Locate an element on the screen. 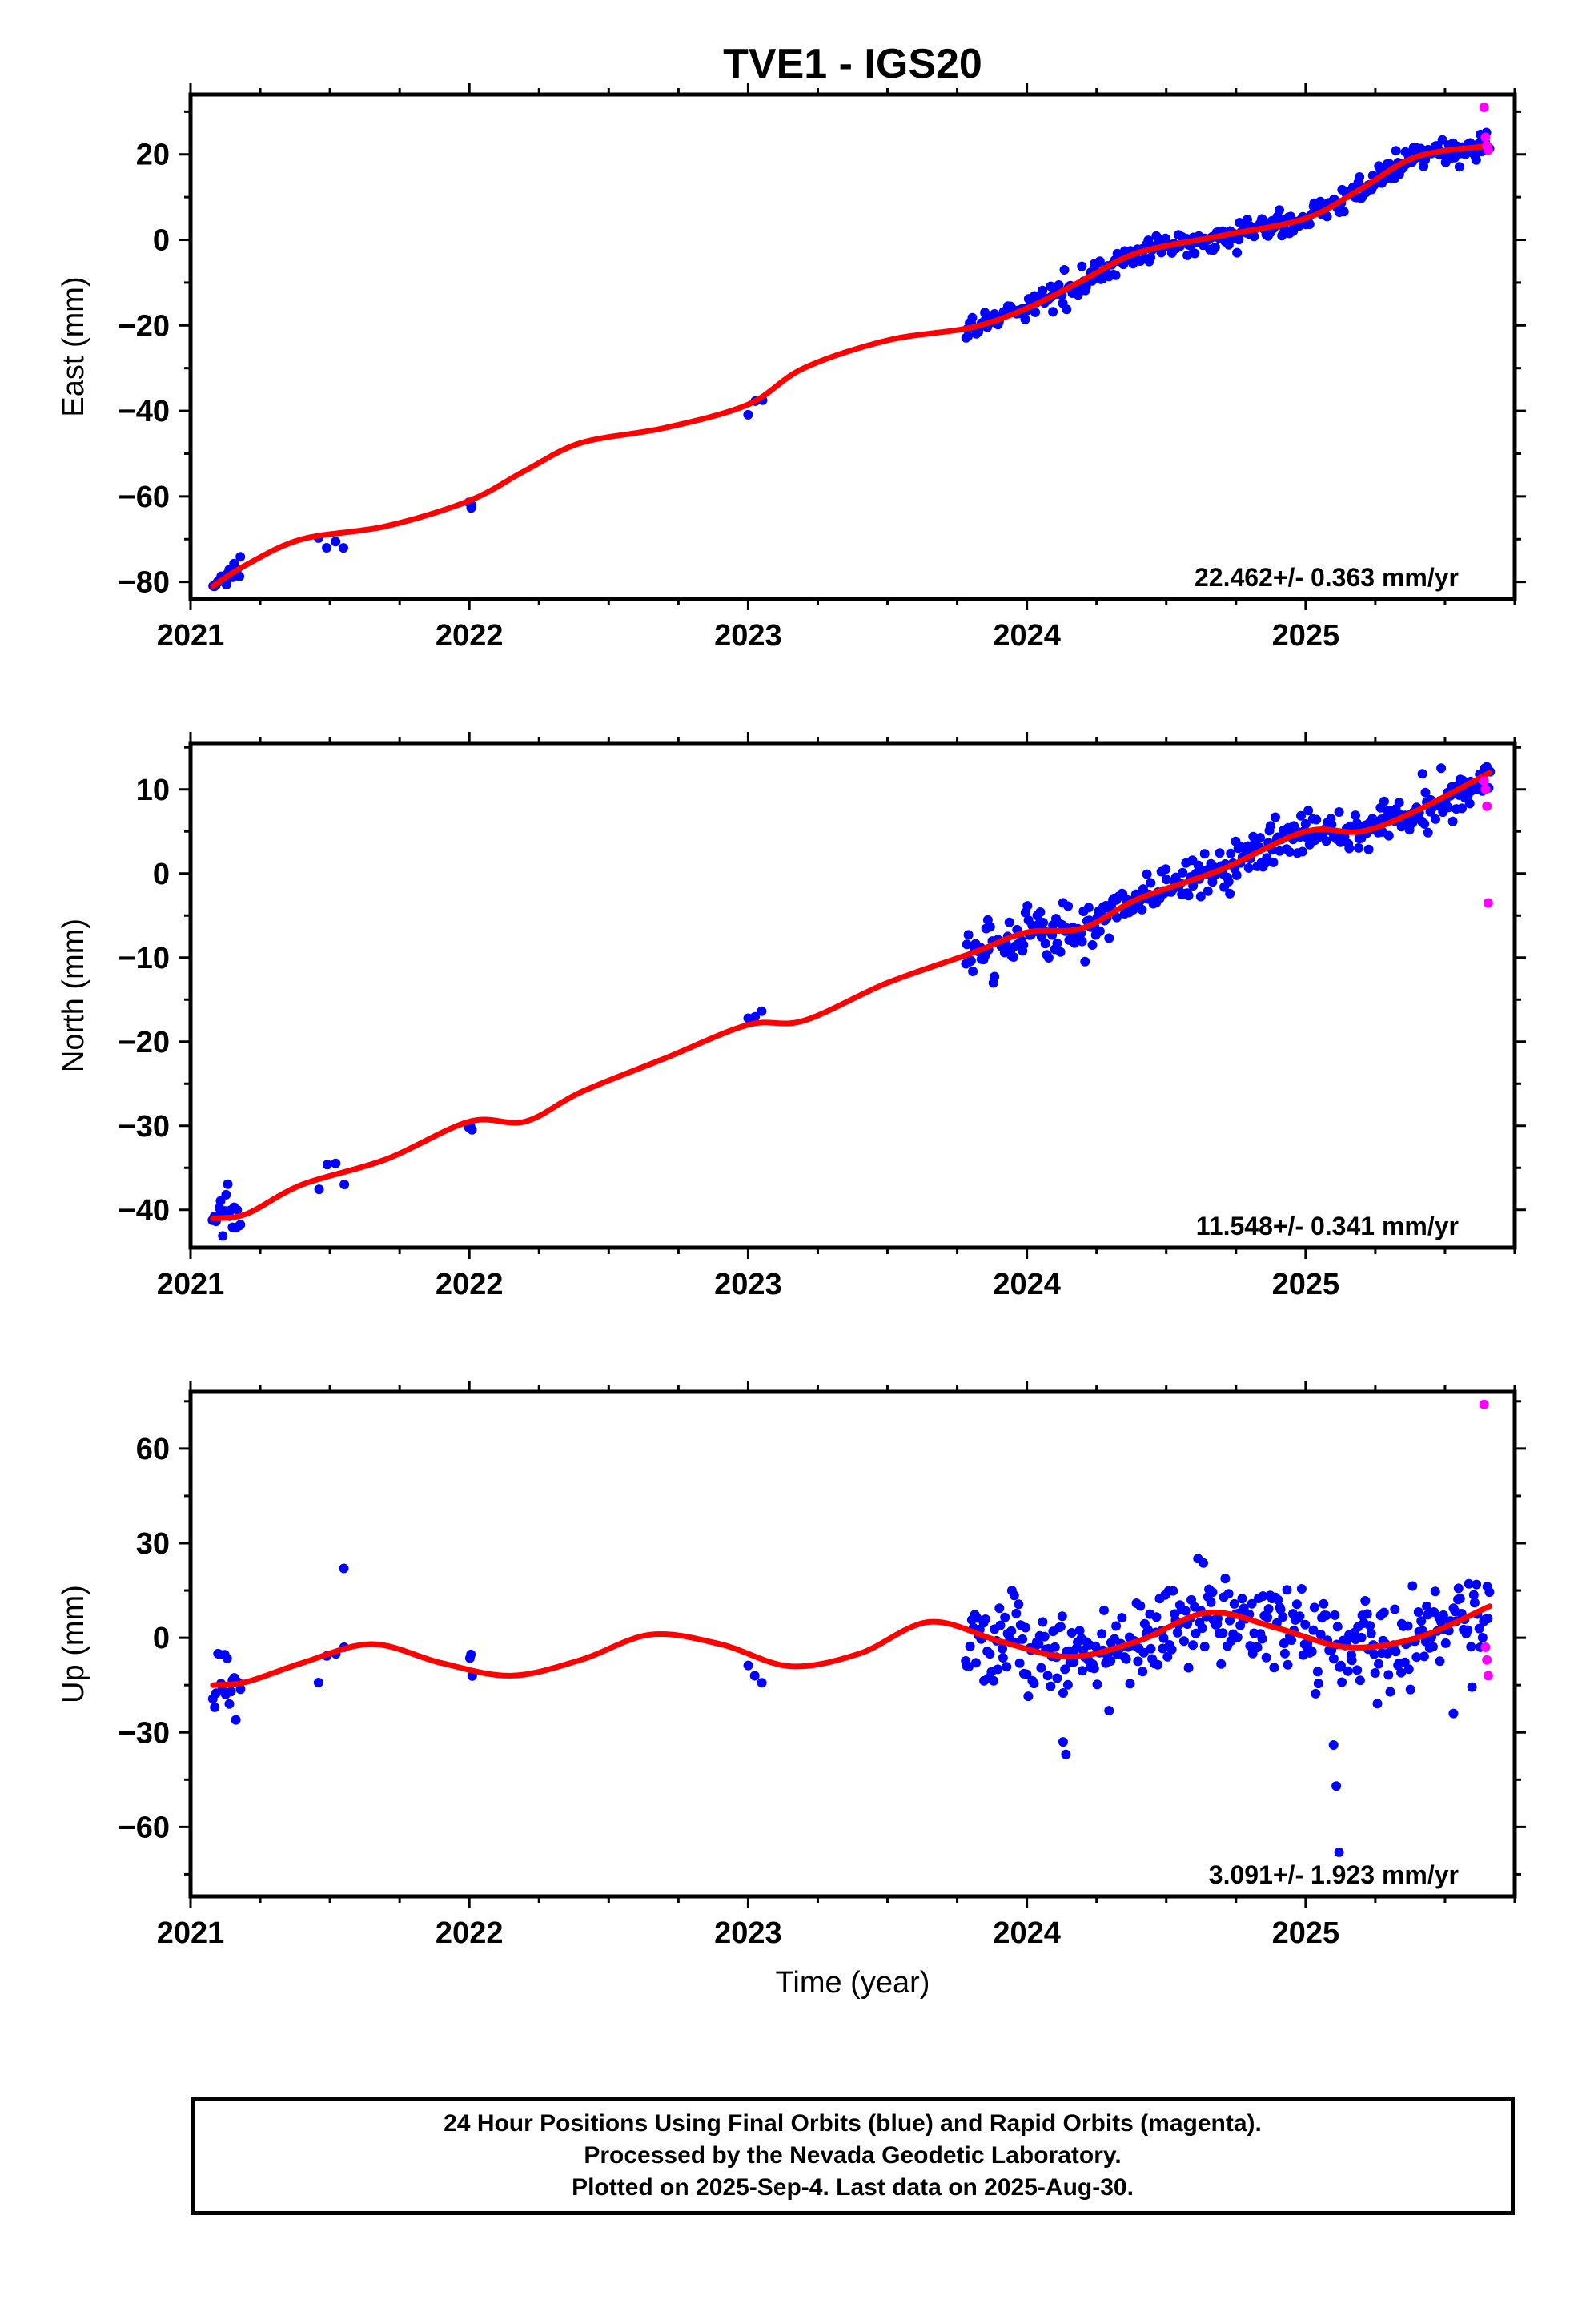 This screenshot has width=1582, height=2324. x-tick-label: 2021 is located at coordinates (191, 1933).